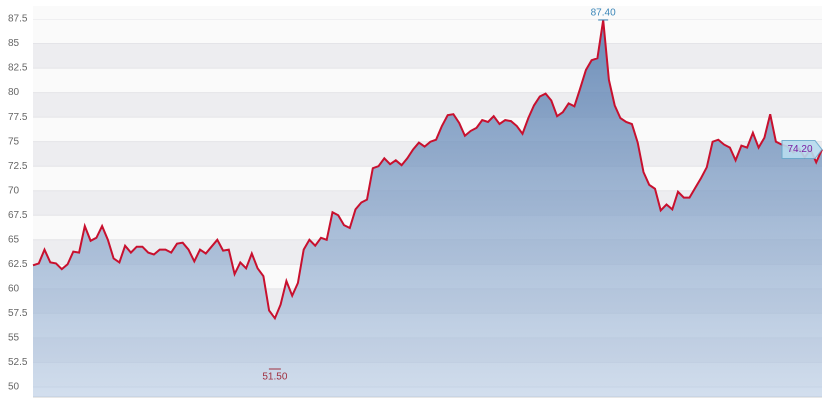 This screenshot has width=830, height=405. Describe the element at coordinates (14, 387) in the screenshot. I see `y-tick-label: 50` at that location.